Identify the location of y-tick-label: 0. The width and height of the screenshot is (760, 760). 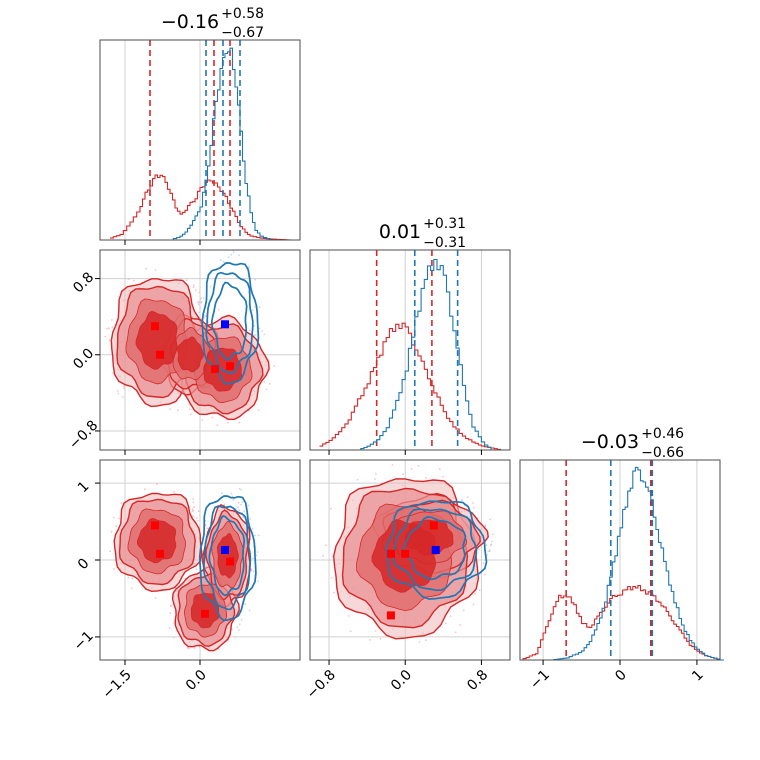
(84, 564).